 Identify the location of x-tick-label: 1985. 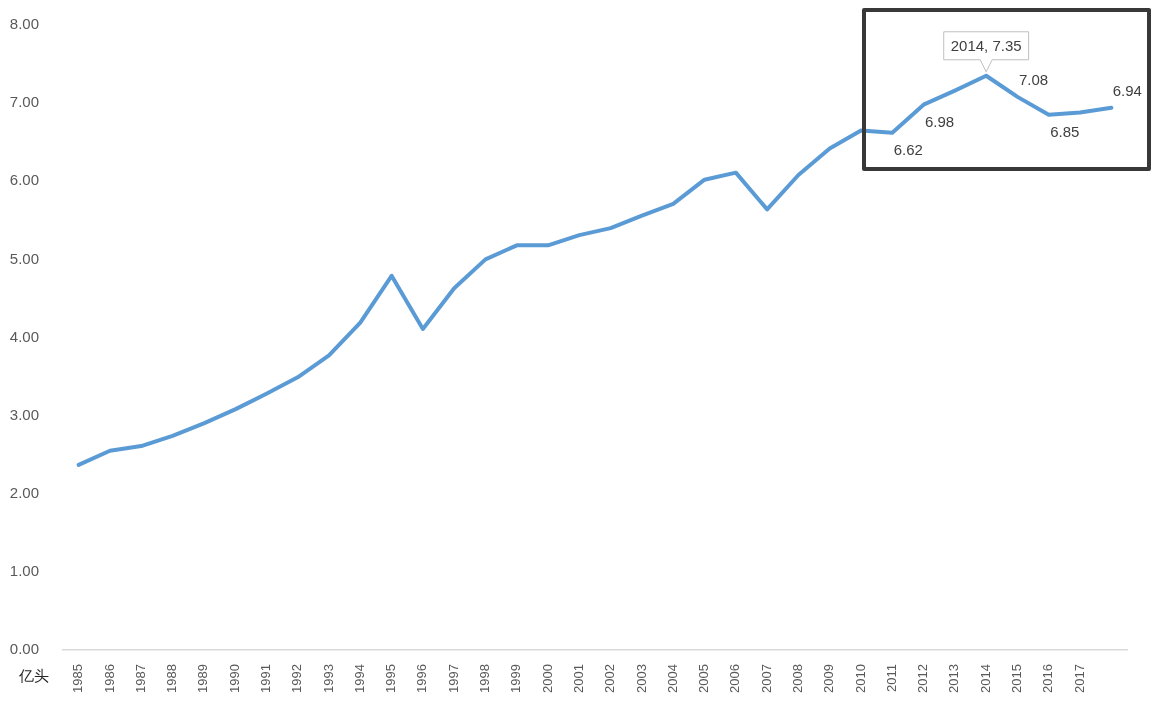
(78, 678).